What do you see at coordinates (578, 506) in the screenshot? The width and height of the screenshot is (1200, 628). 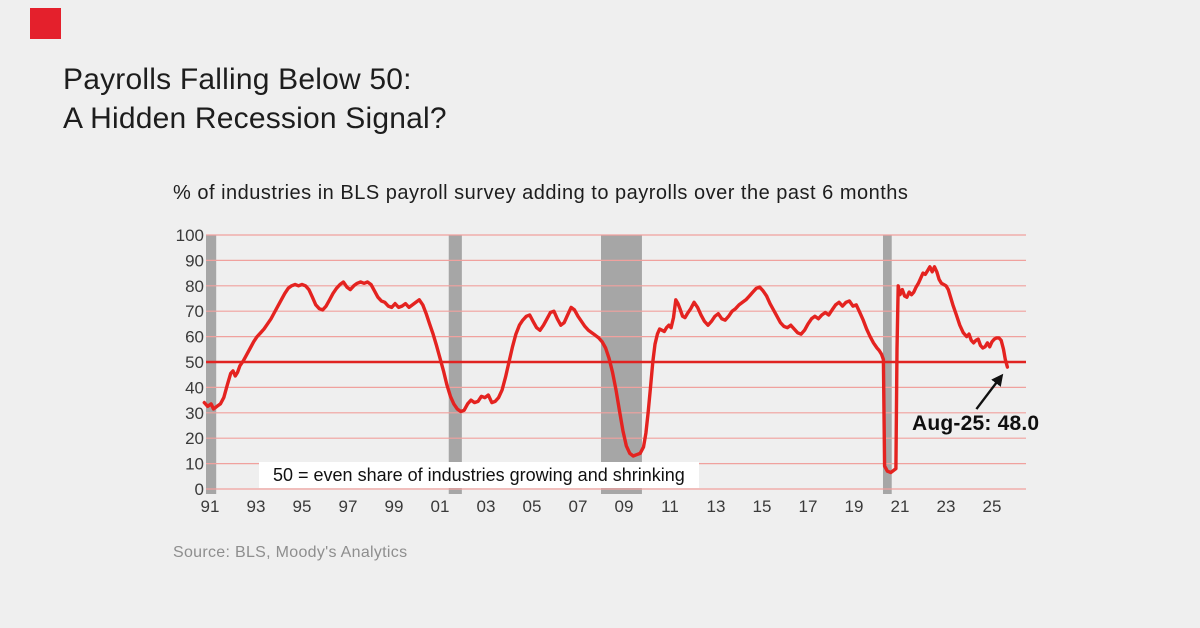 I see `x-tick-label: 07` at bounding box center [578, 506].